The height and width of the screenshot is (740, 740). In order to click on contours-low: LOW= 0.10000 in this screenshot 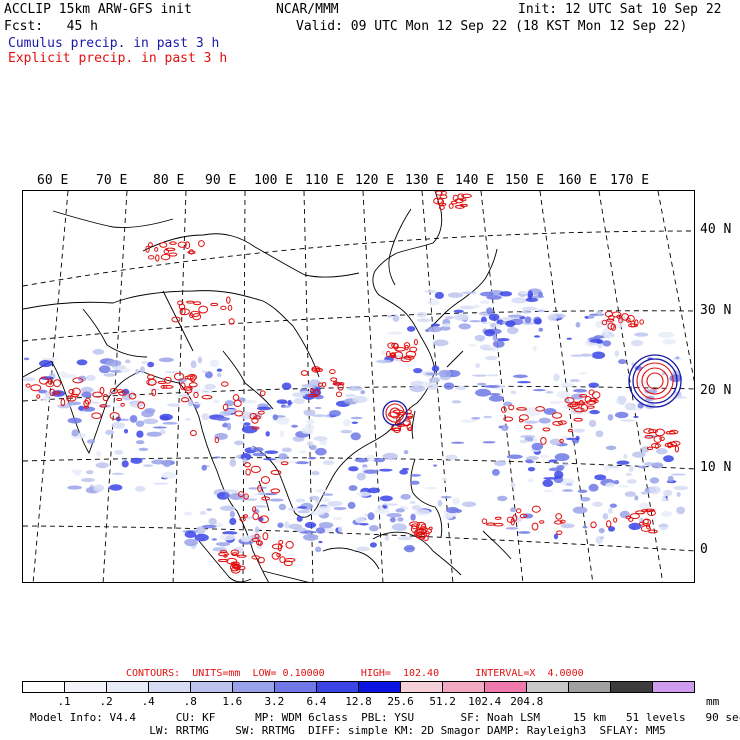, I will do `click(288, 673)`.